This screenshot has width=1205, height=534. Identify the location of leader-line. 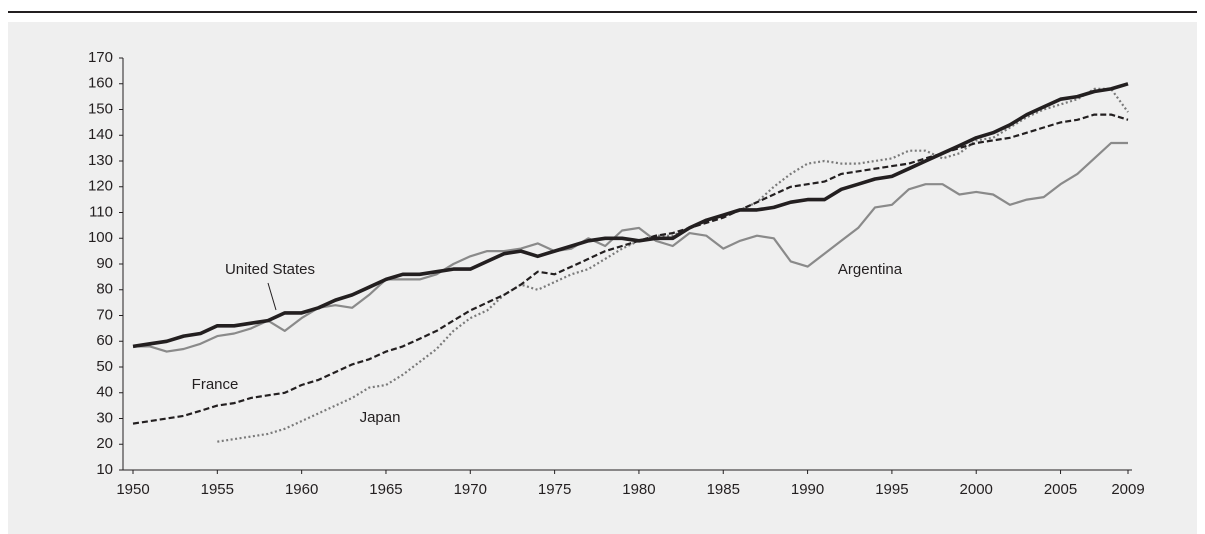
(272, 296).